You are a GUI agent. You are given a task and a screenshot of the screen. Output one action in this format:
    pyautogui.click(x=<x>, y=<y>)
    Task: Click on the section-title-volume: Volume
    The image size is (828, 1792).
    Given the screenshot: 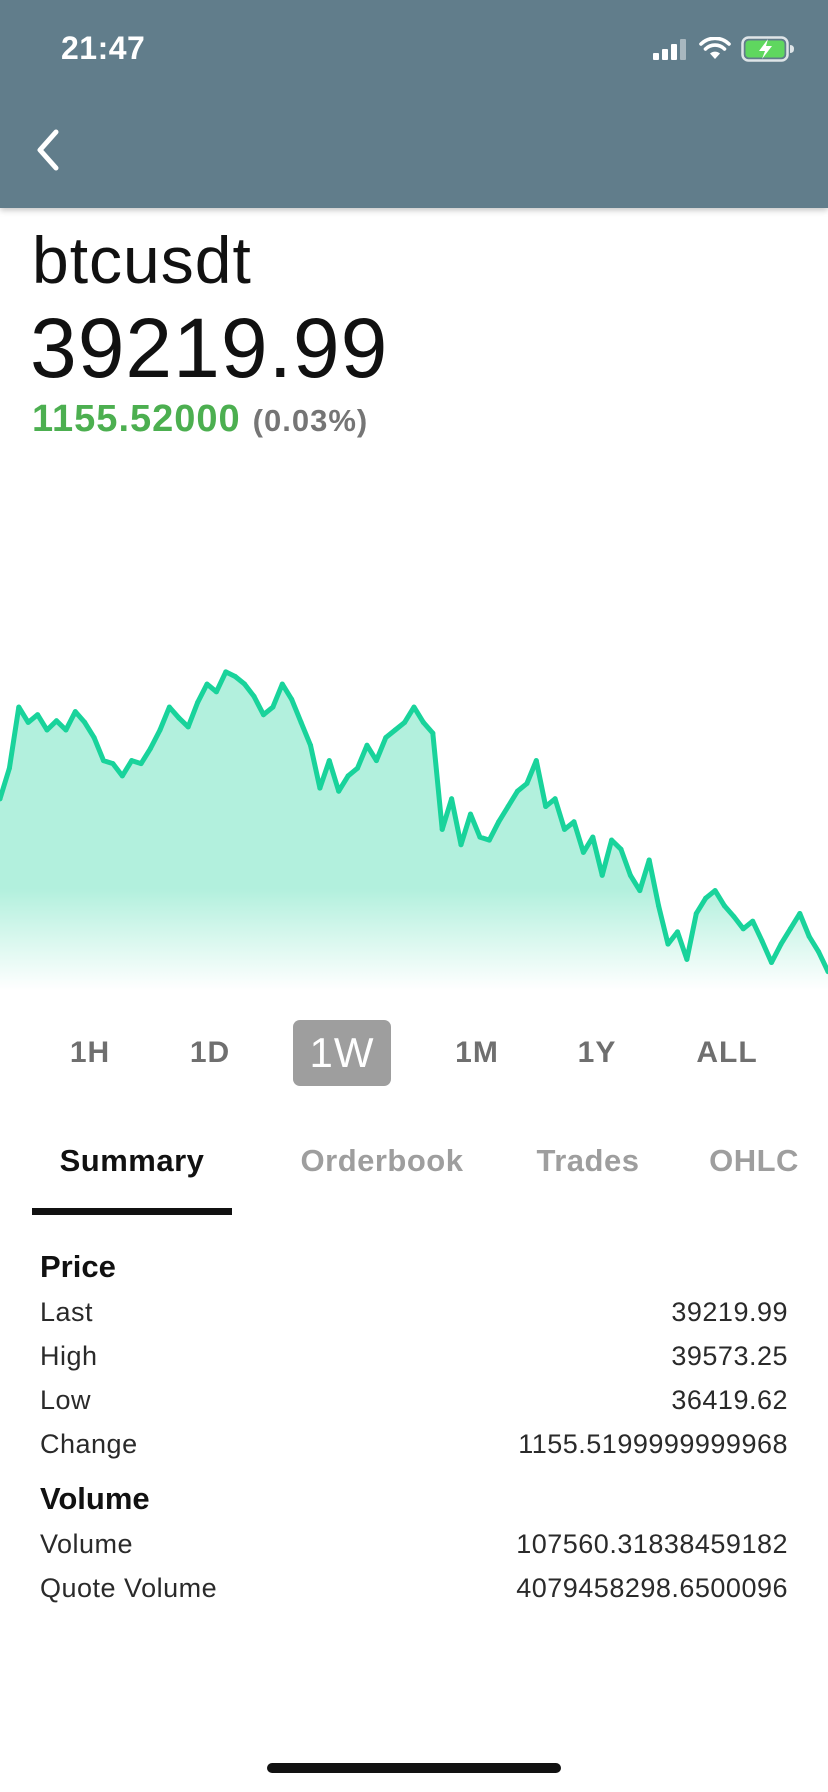 What is the action you would take?
    pyautogui.click(x=95, y=1498)
    